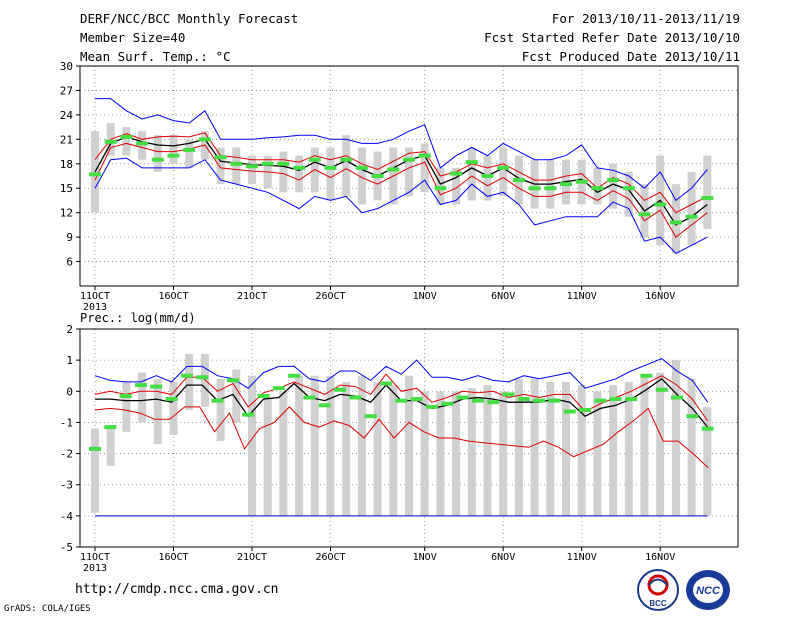 This screenshot has height=618, width=800. I want to click on panel2-x-tick-label: 6NOV, so click(503, 557).